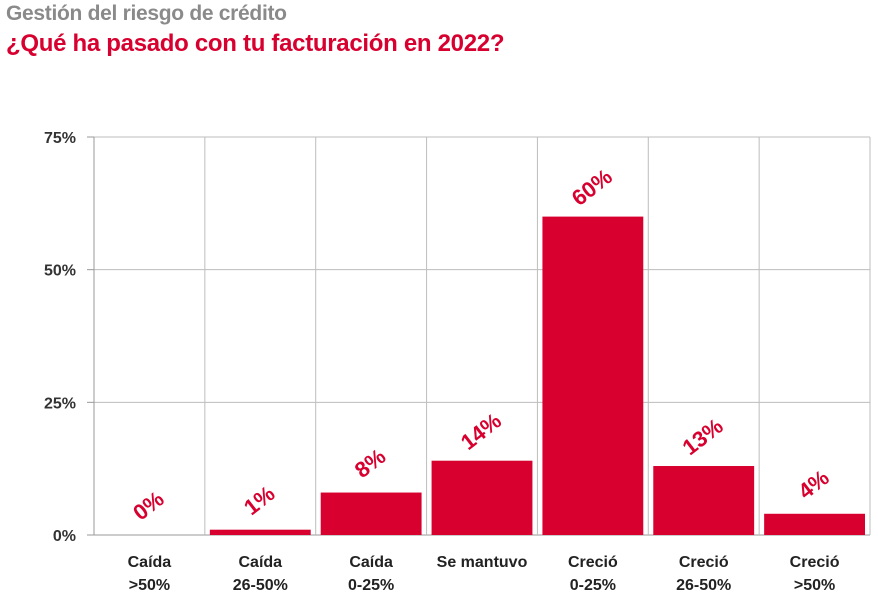 Image resolution: width=878 pixels, height=598 pixels. Describe the element at coordinates (370, 463) in the screenshot. I see `data-label: 8%` at that location.